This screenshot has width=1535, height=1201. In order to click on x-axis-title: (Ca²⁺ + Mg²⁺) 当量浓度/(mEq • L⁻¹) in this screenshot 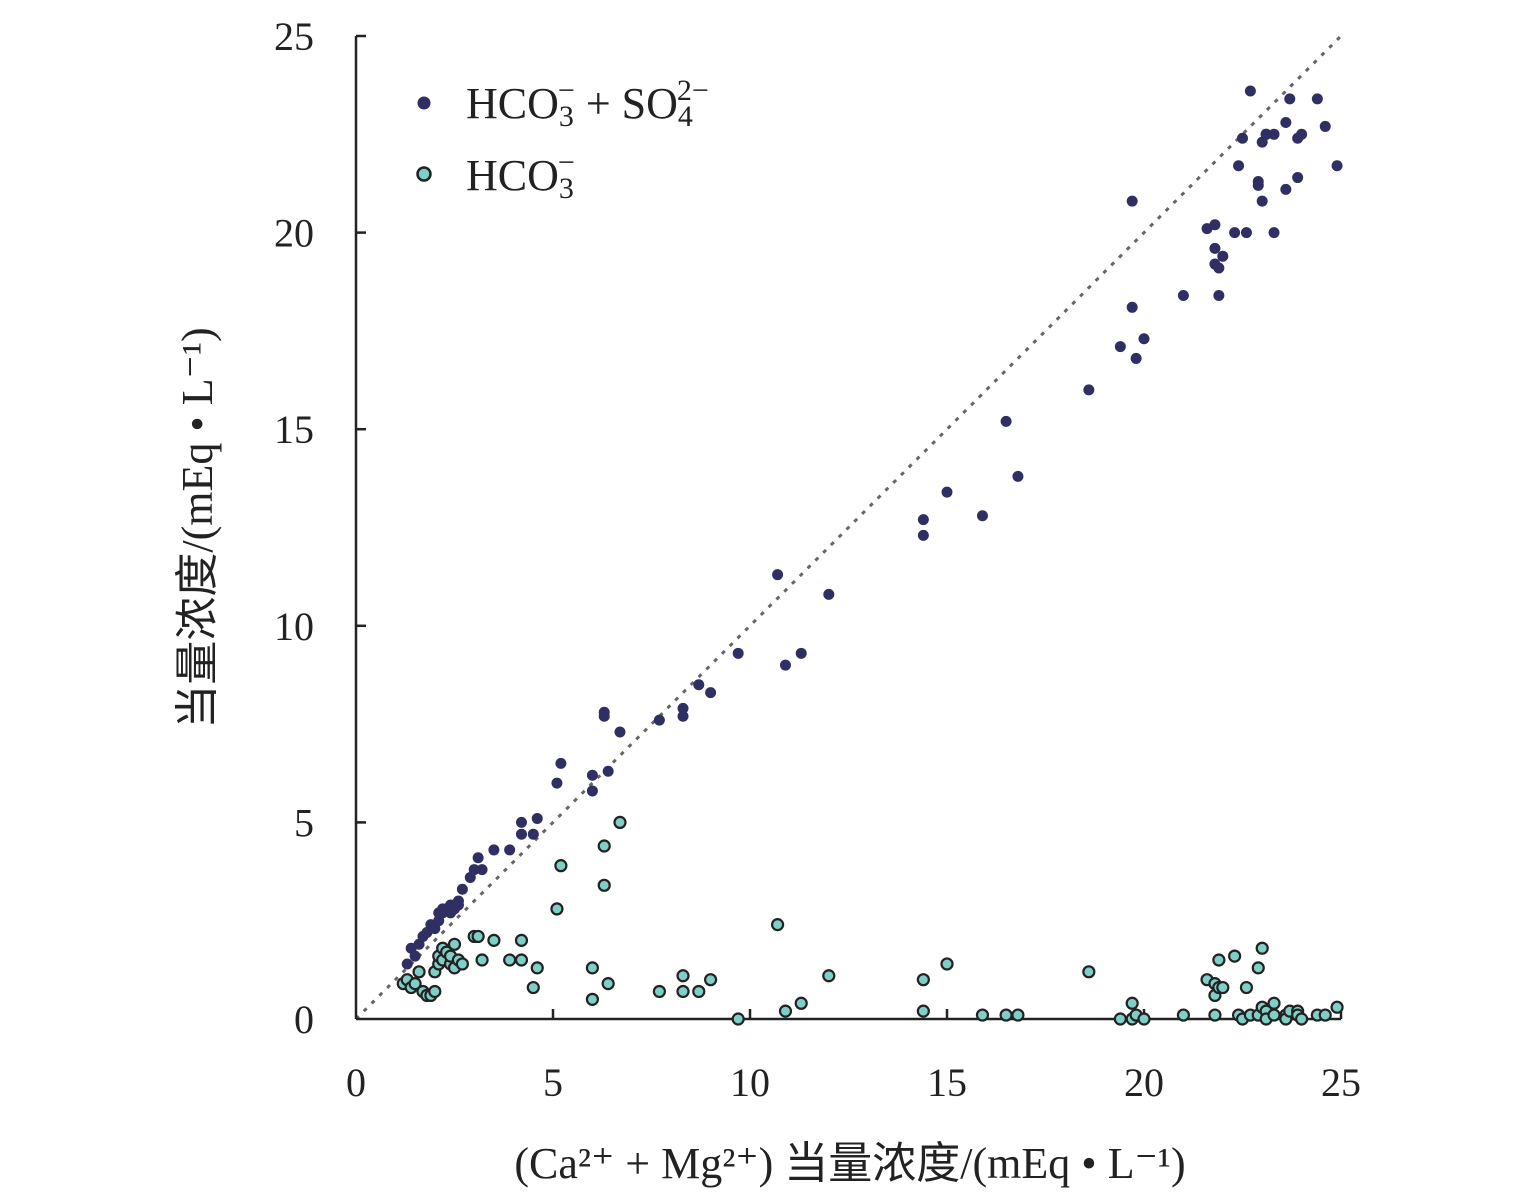, I will do `click(849, 1163)`.